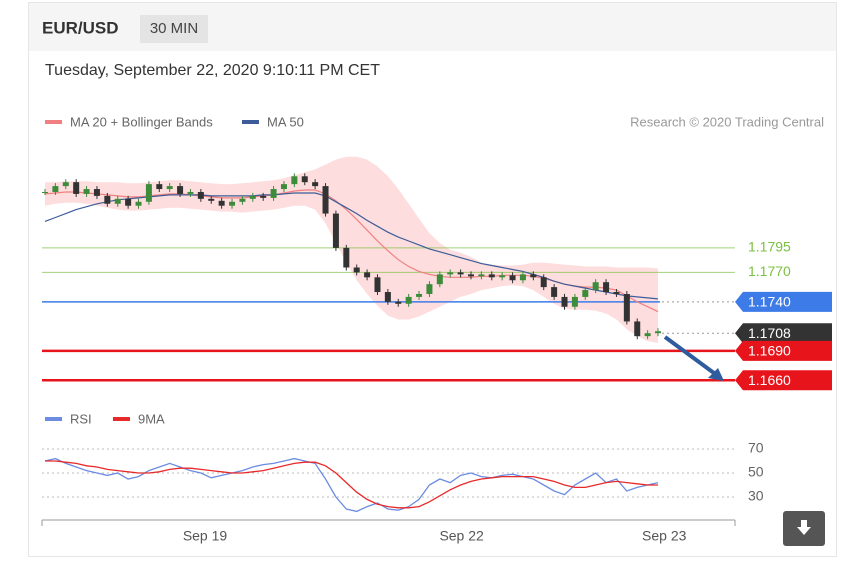 This screenshot has width=853, height=571. I want to click on level-label: 1.1708, so click(769, 333).